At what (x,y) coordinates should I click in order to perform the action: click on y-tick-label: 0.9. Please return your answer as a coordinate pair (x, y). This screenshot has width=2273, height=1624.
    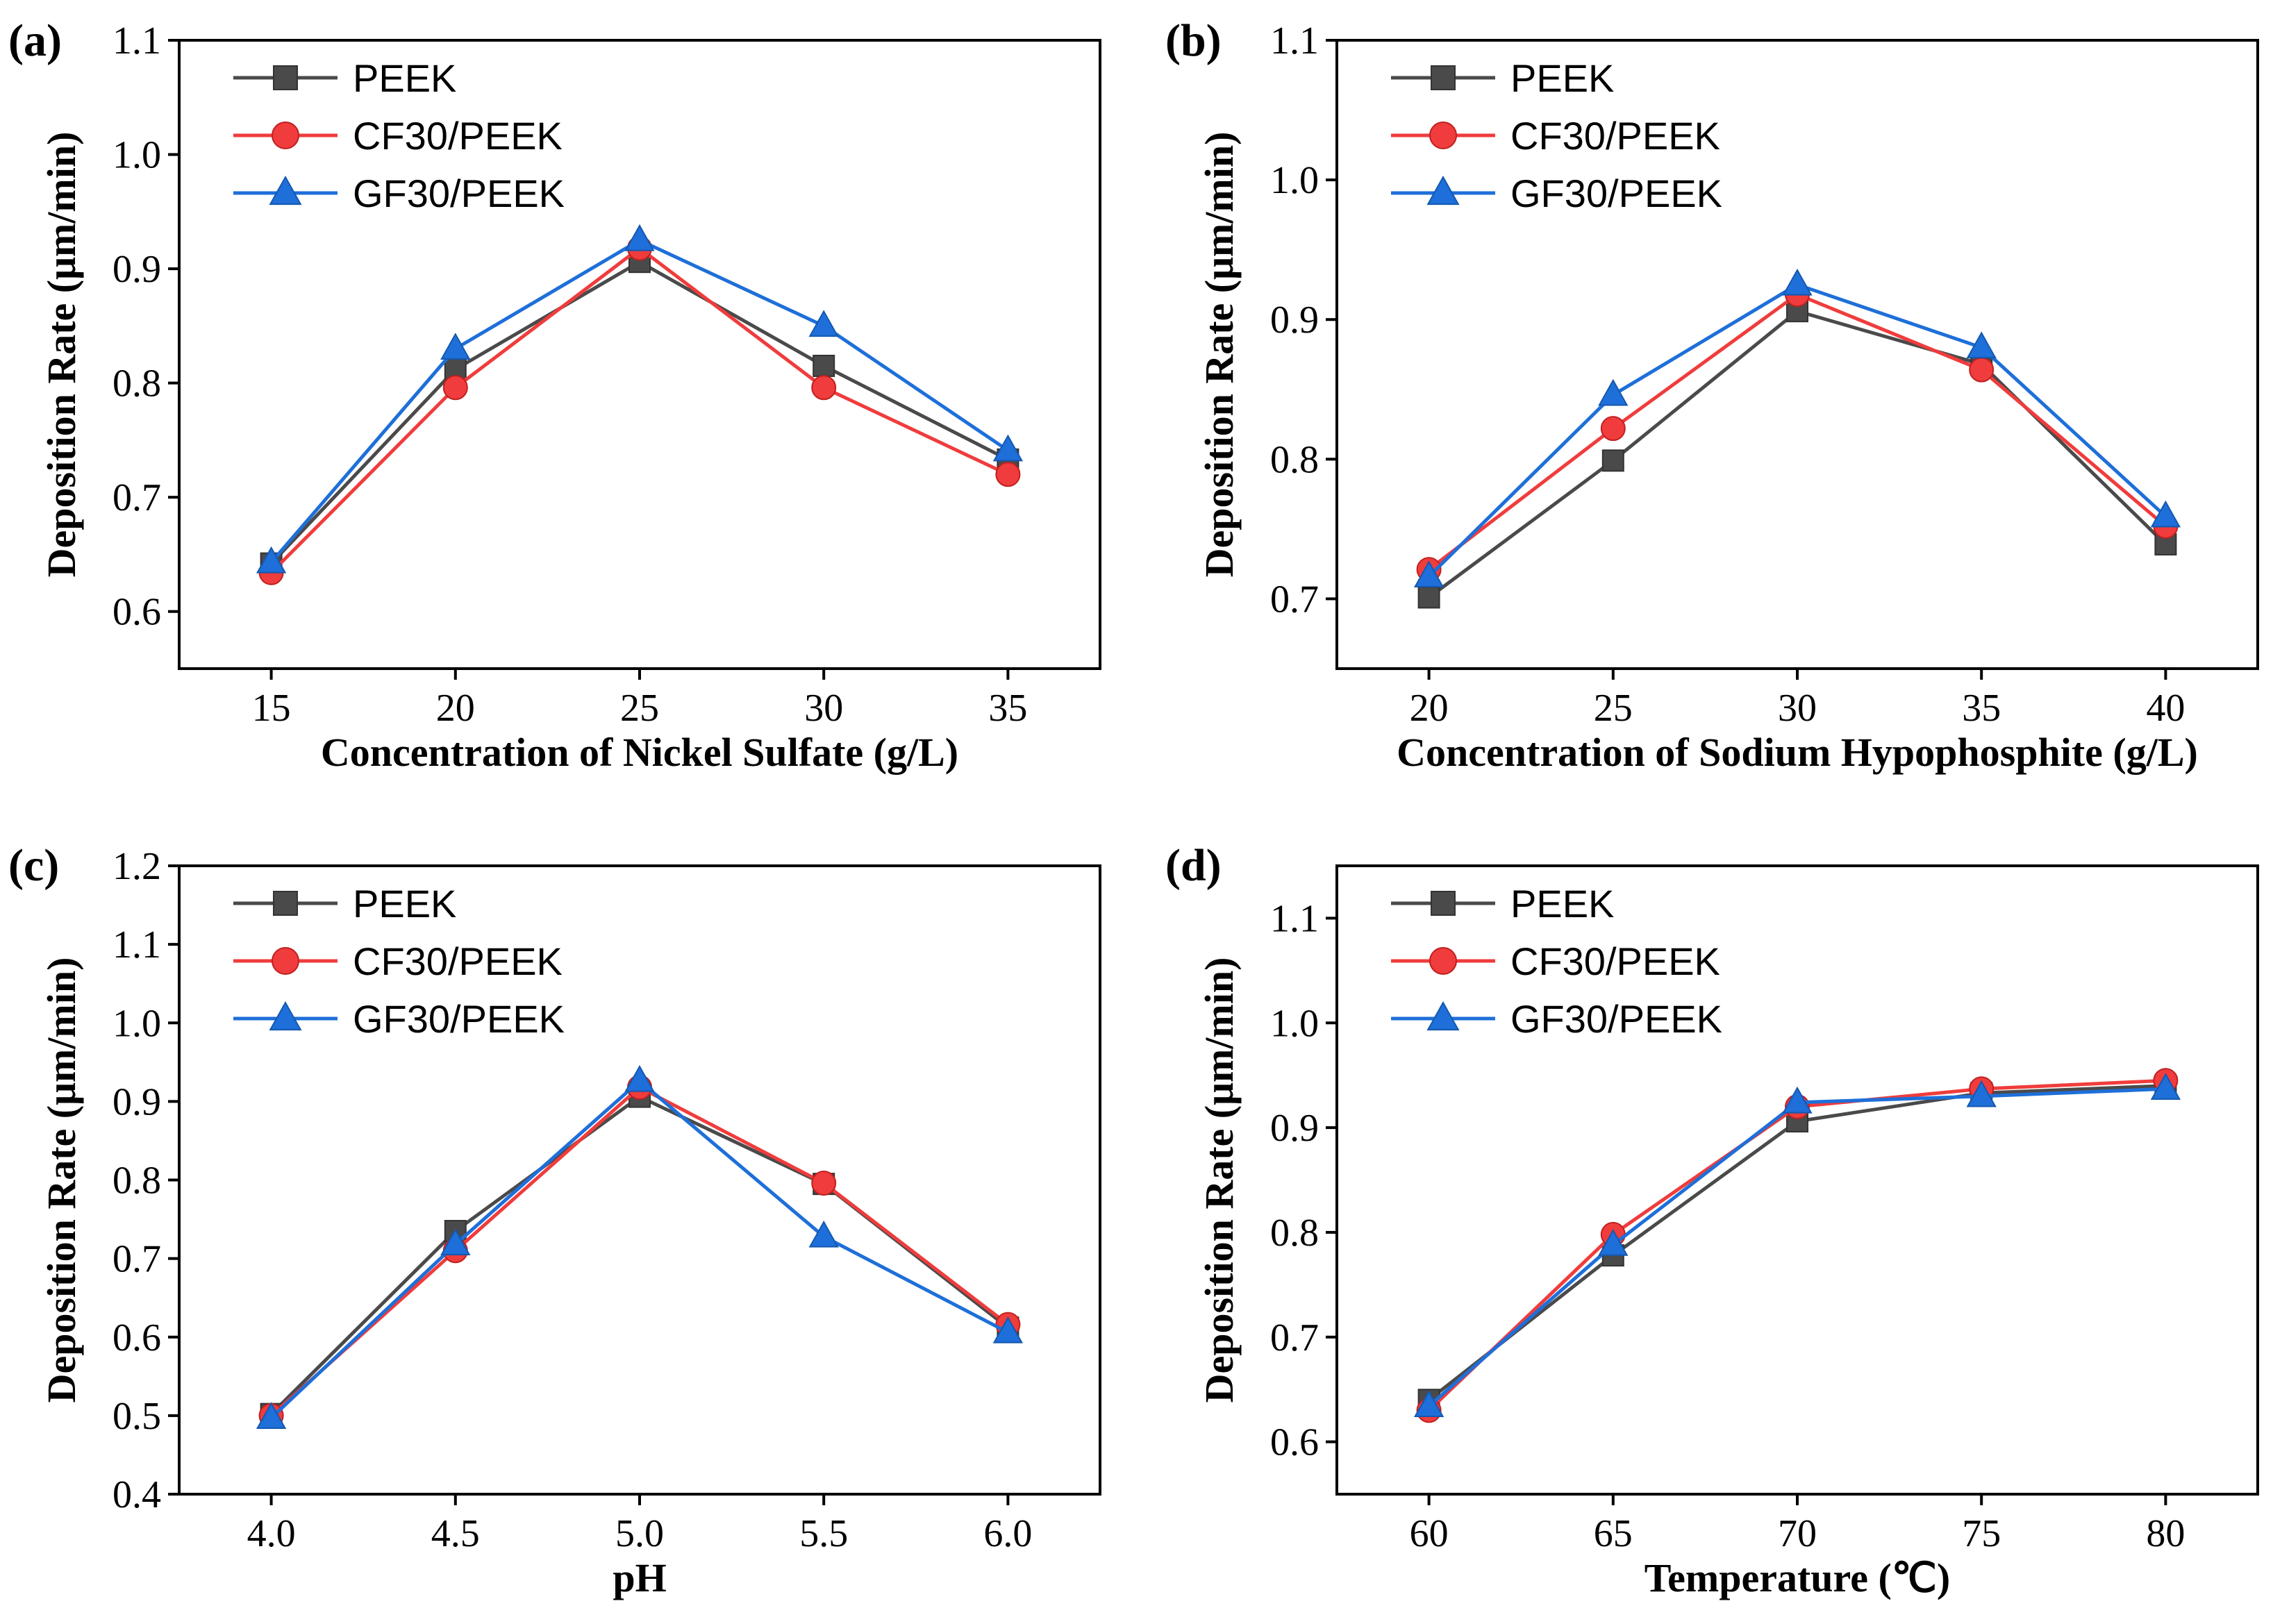
    Looking at the image, I should click on (1295, 320).